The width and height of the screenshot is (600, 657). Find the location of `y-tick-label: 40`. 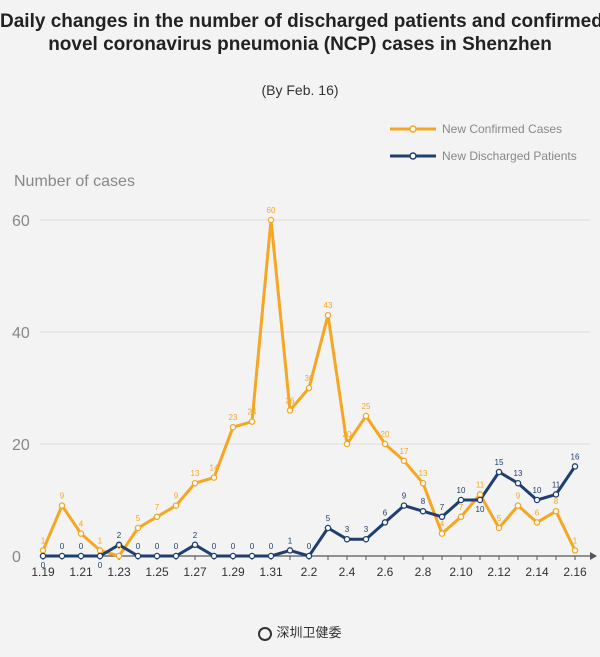

y-tick-label: 40 is located at coordinates (21, 333).